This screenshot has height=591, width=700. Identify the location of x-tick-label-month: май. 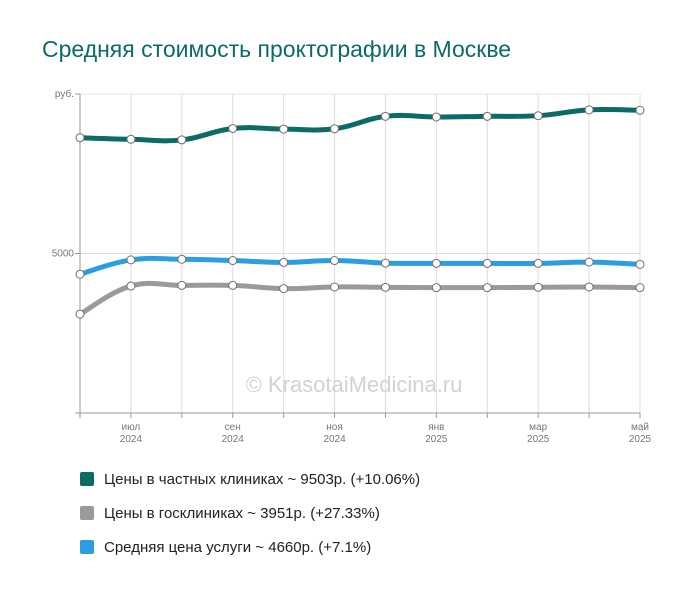
(640, 427).